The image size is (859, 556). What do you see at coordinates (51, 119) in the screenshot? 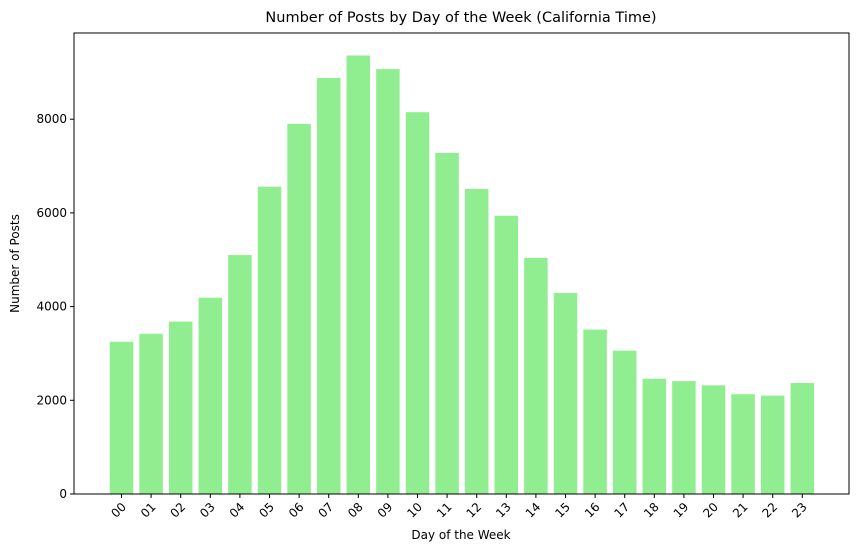
I see `y-tick-label: 8000` at bounding box center [51, 119].